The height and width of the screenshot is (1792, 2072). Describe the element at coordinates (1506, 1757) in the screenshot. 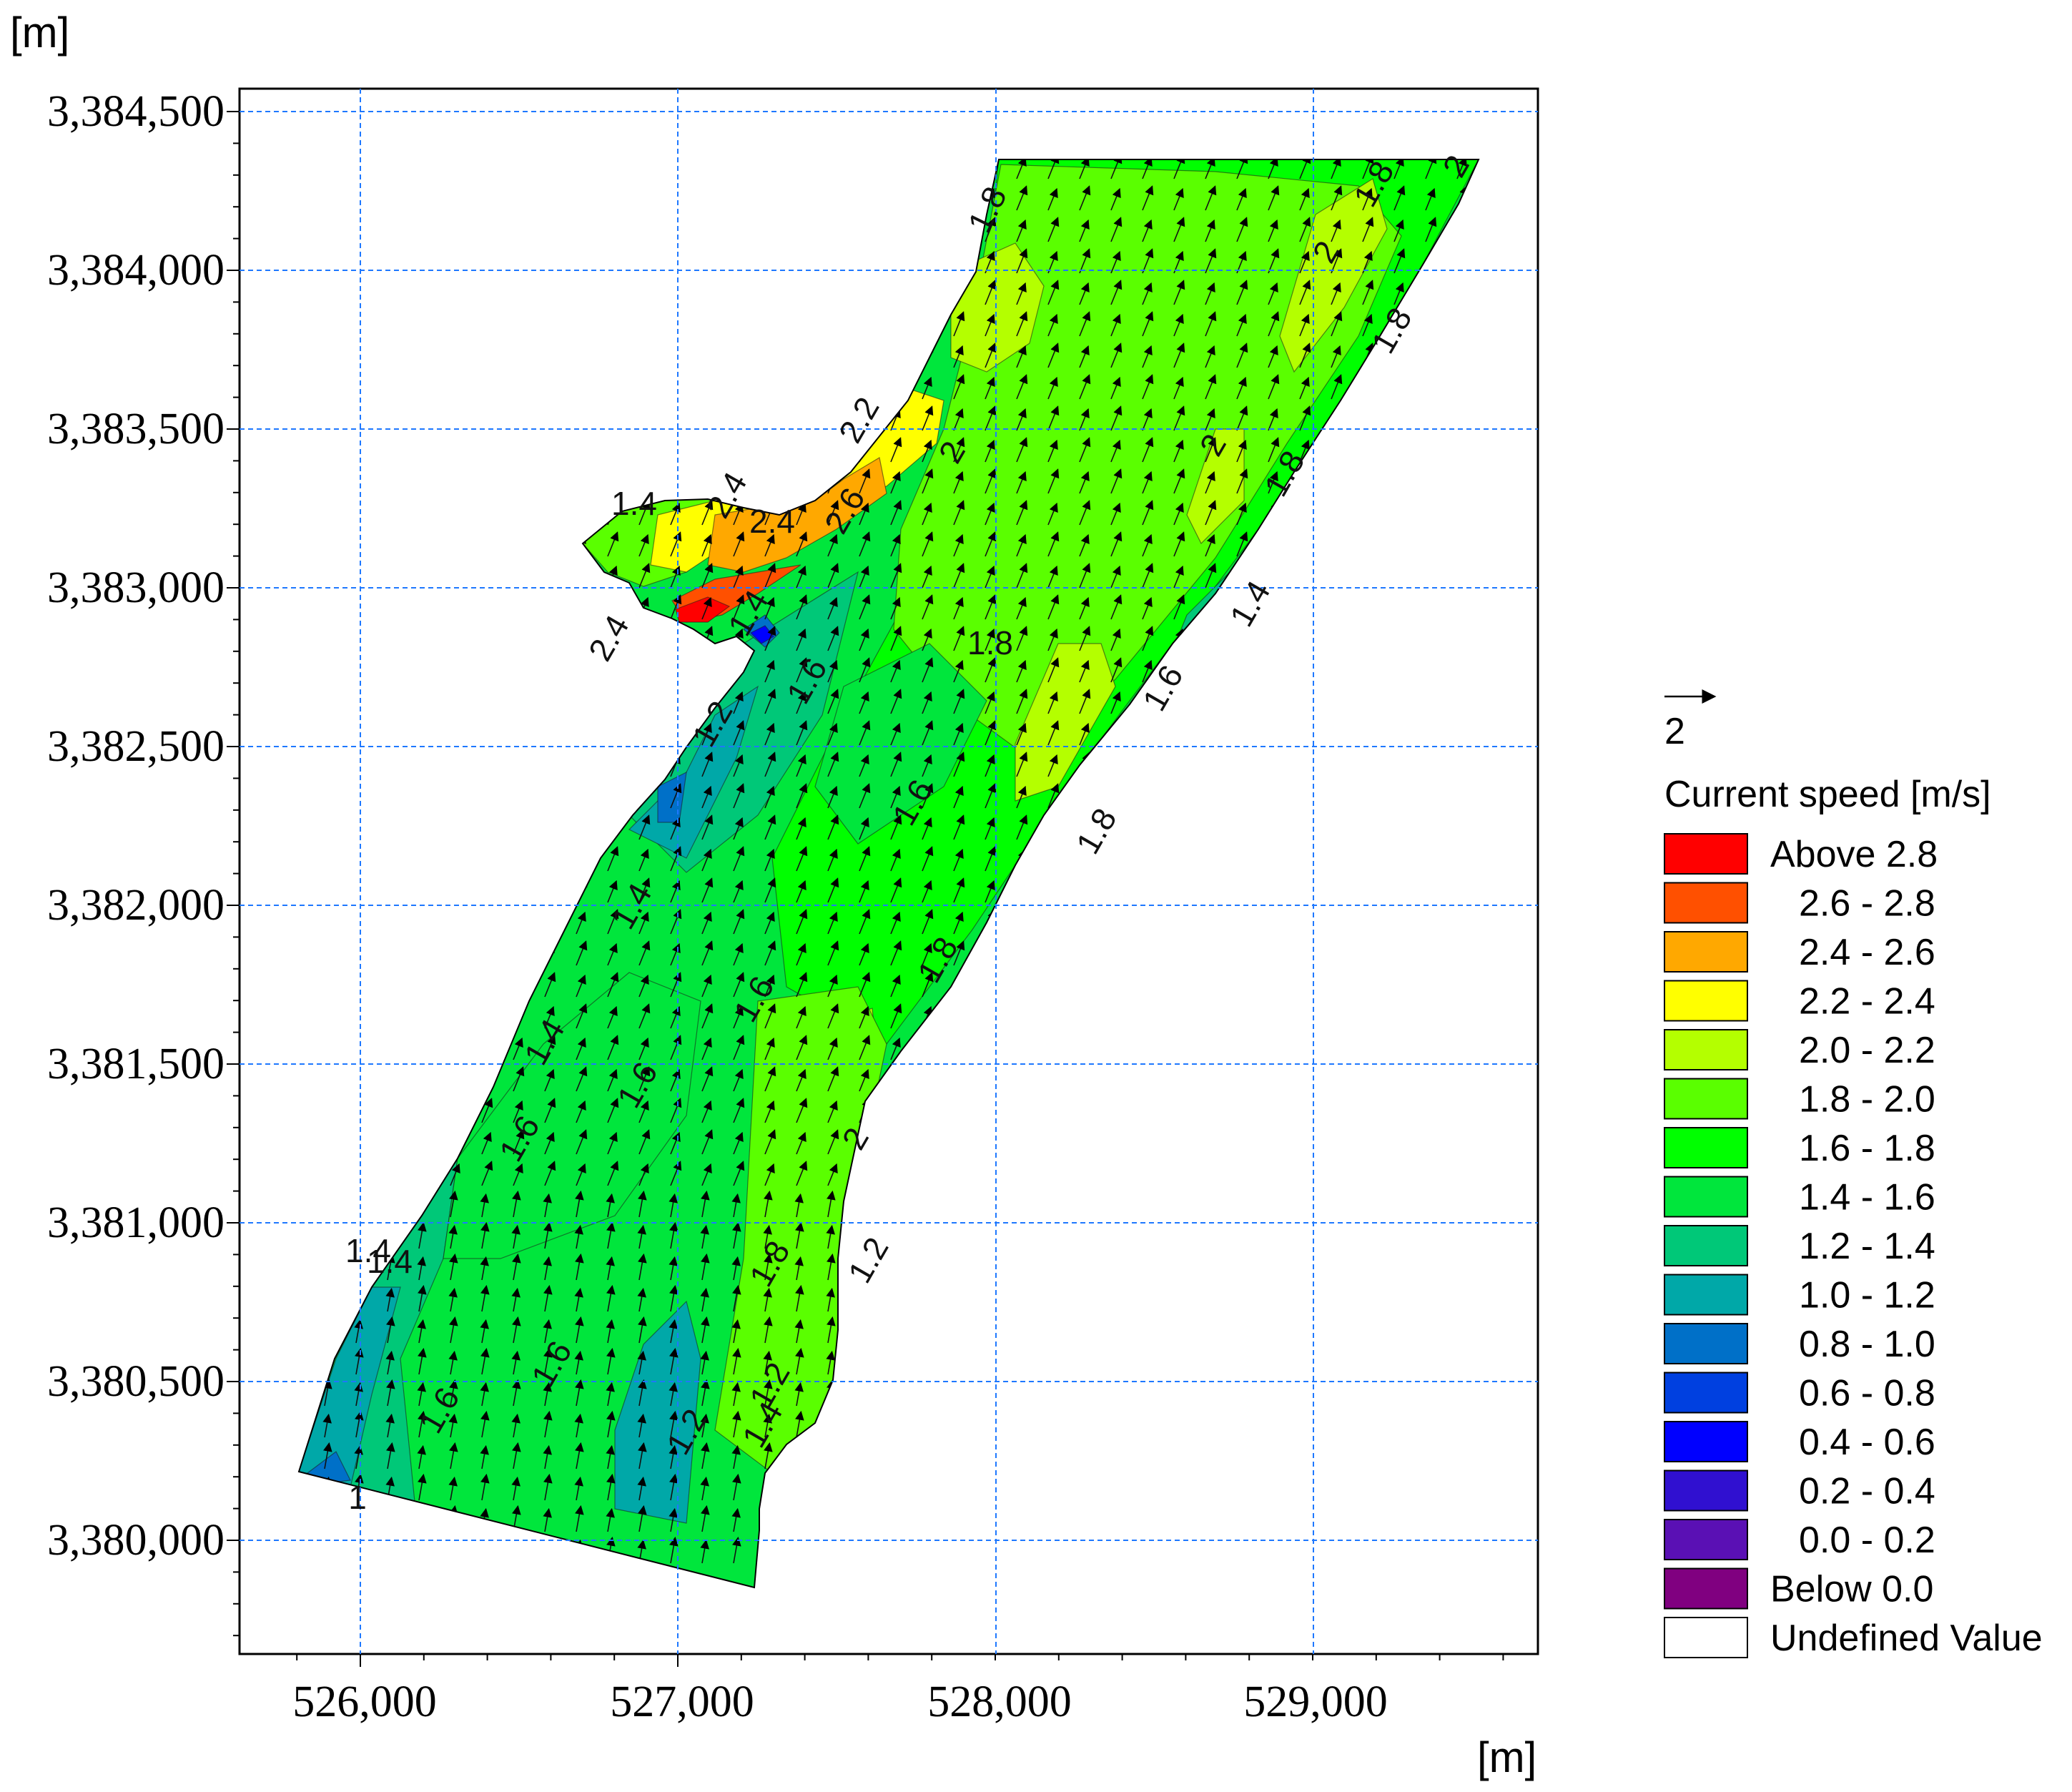

I see `x-axis-unit: [m]` at that location.